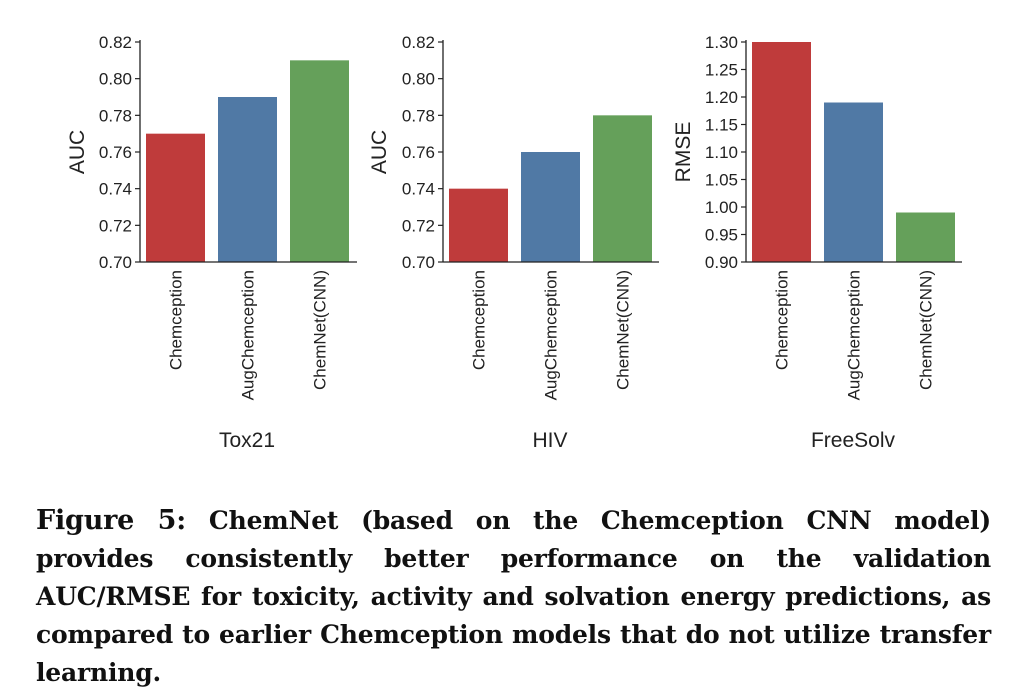 The image size is (1014, 692). Describe the element at coordinates (549, 440) in the screenshot. I see `x-axis-label: HIV` at that location.